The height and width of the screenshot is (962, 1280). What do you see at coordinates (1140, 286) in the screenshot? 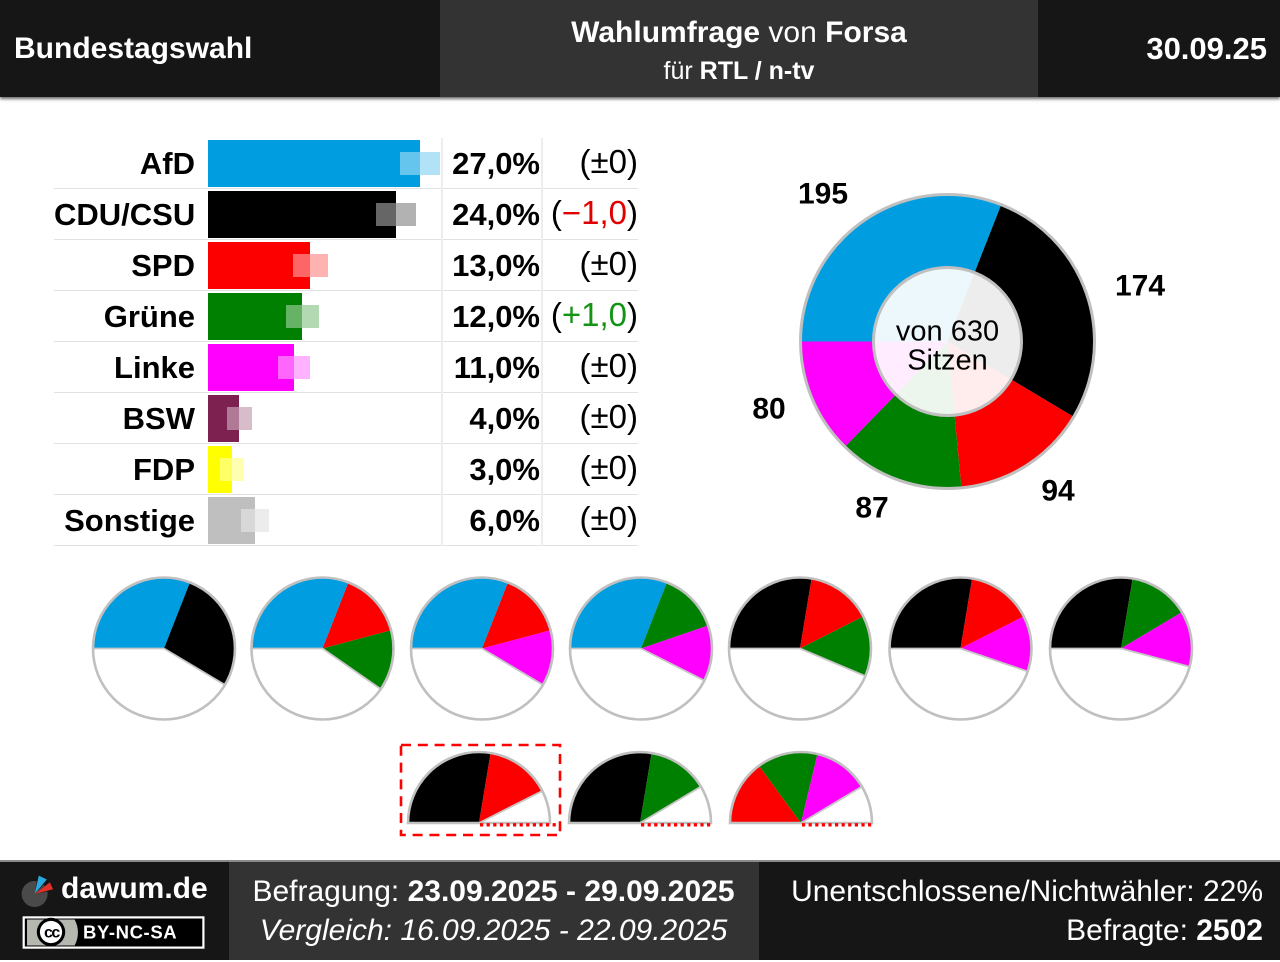
I see `svg-text: 174` at bounding box center [1140, 286].